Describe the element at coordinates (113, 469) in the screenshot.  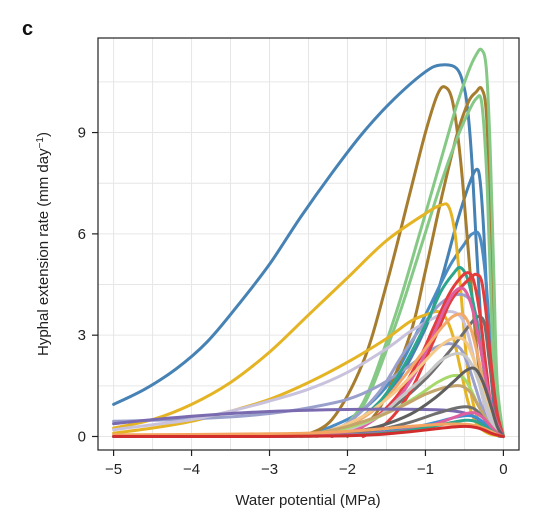
I see `x-tick-label: −5` at that location.